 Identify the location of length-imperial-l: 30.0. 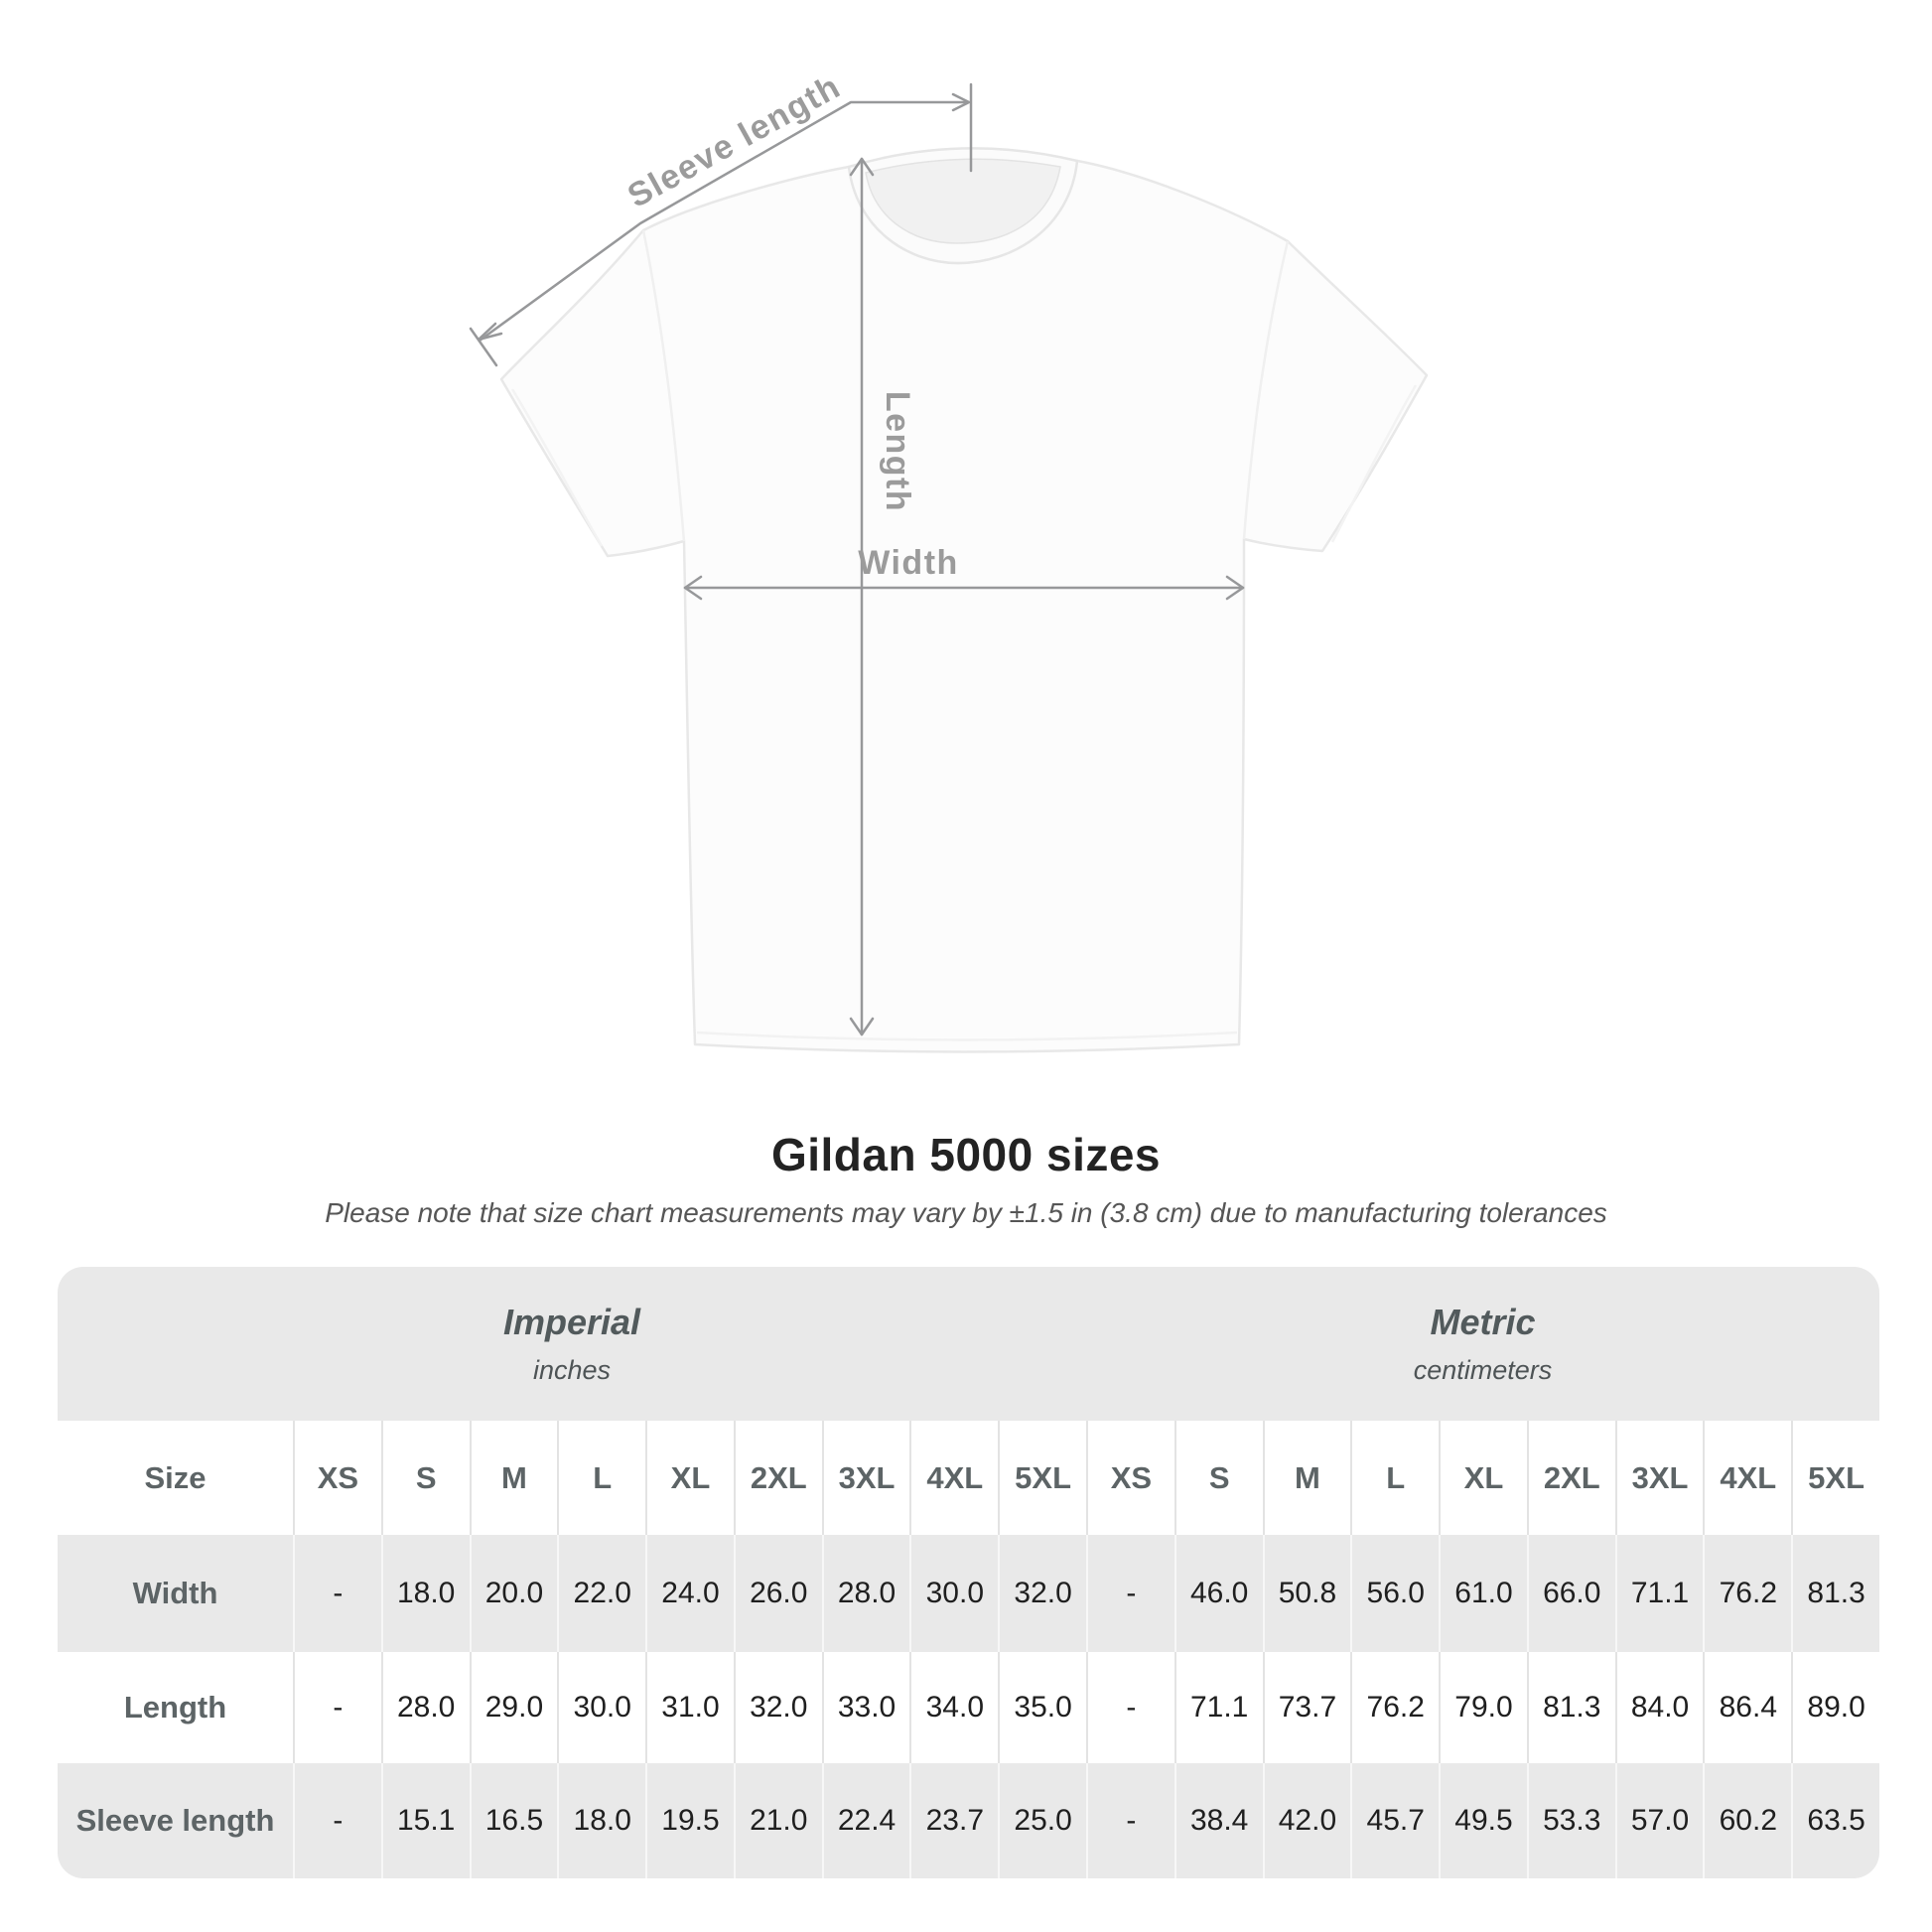
(601, 1708).